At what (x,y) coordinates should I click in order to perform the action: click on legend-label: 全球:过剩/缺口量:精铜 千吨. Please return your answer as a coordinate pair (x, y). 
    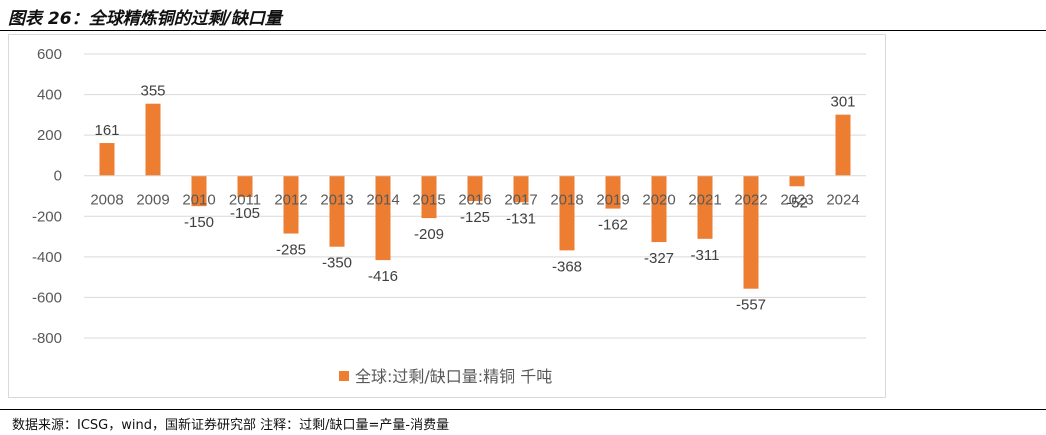
    Looking at the image, I should click on (453, 376).